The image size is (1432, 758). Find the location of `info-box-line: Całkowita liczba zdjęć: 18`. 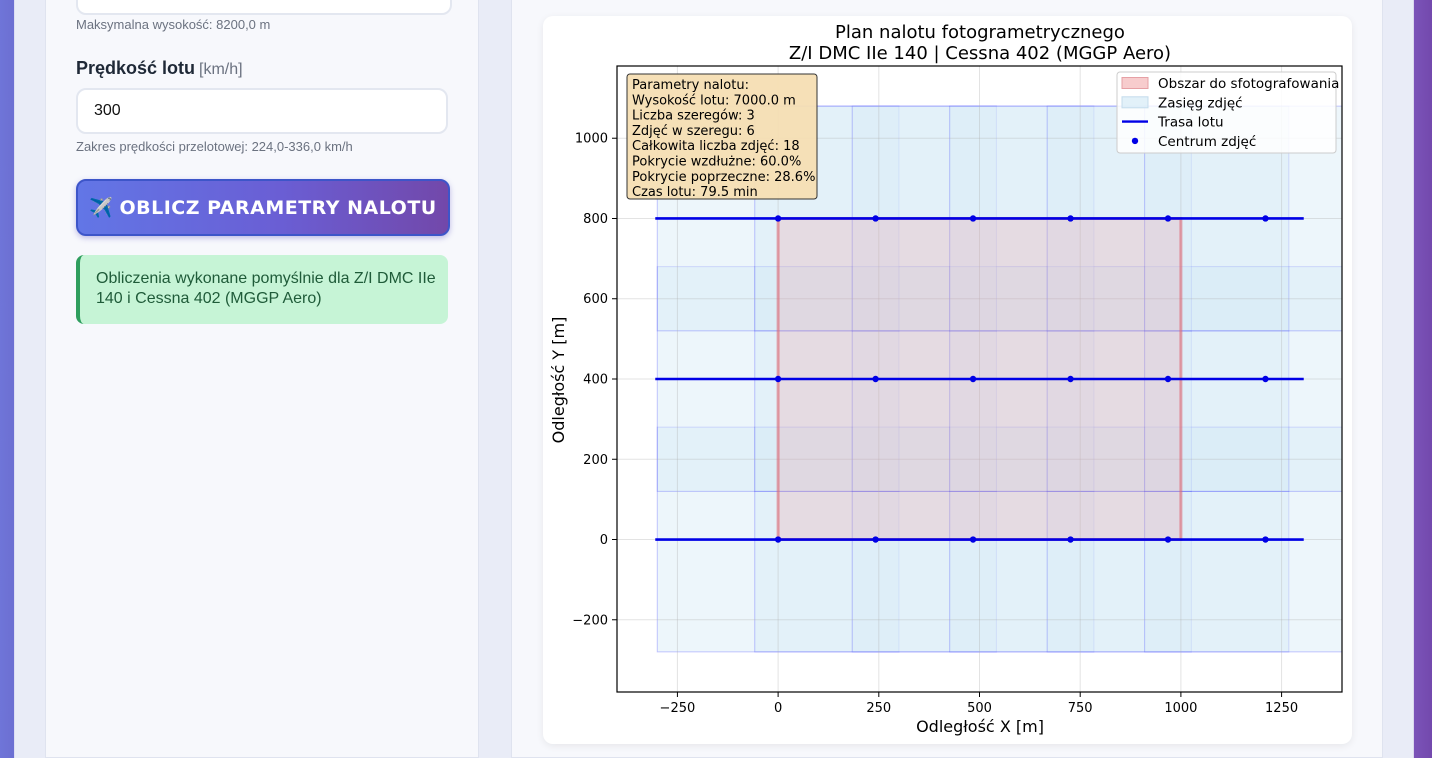

info-box-line: Całkowita liczba zdjęć: 18 is located at coordinates (716, 146).